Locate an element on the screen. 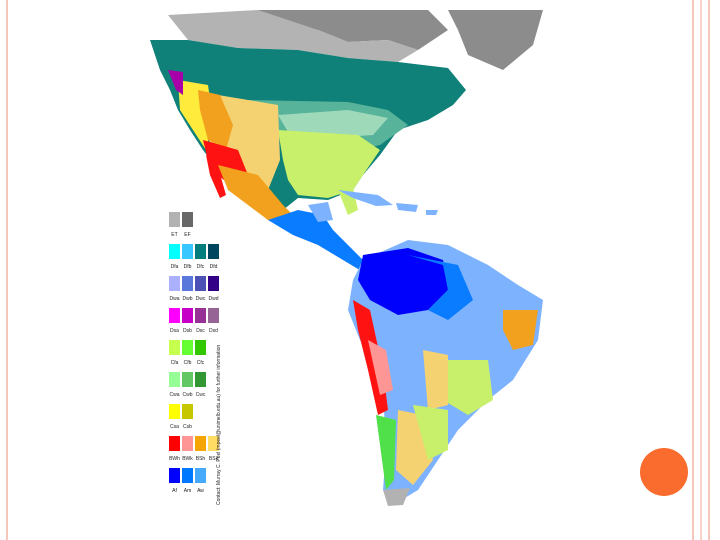 The height and width of the screenshot is (540, 720). southern-brazil is located at coordinates (465, 387).